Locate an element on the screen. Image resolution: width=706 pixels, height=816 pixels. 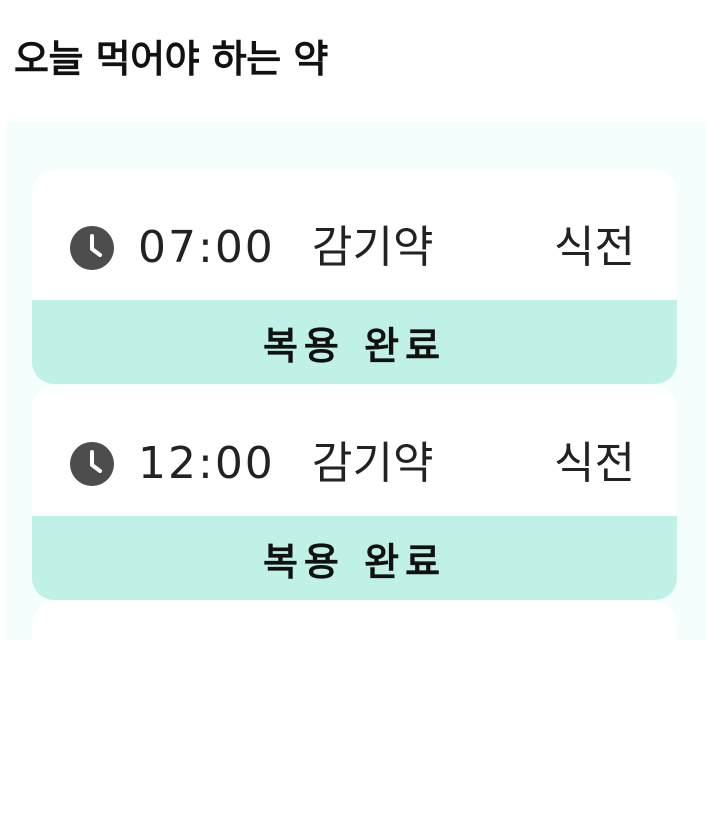
medication-info: 07:00 감기약 식전 is located at coordinates (354, 235).